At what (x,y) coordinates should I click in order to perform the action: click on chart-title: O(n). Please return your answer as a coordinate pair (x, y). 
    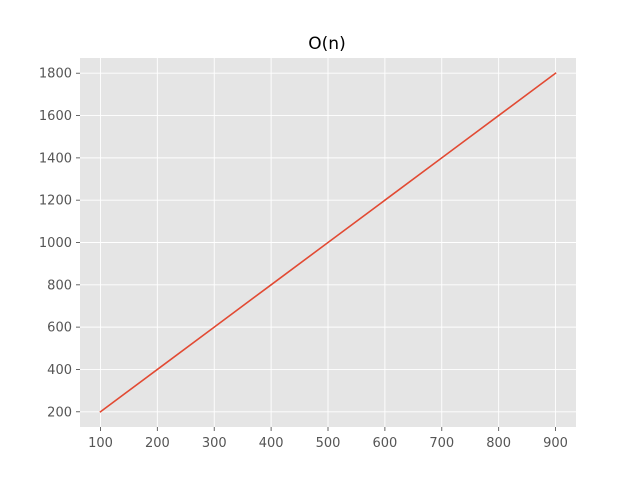
    Looking at the image, I should click on (326, 44).